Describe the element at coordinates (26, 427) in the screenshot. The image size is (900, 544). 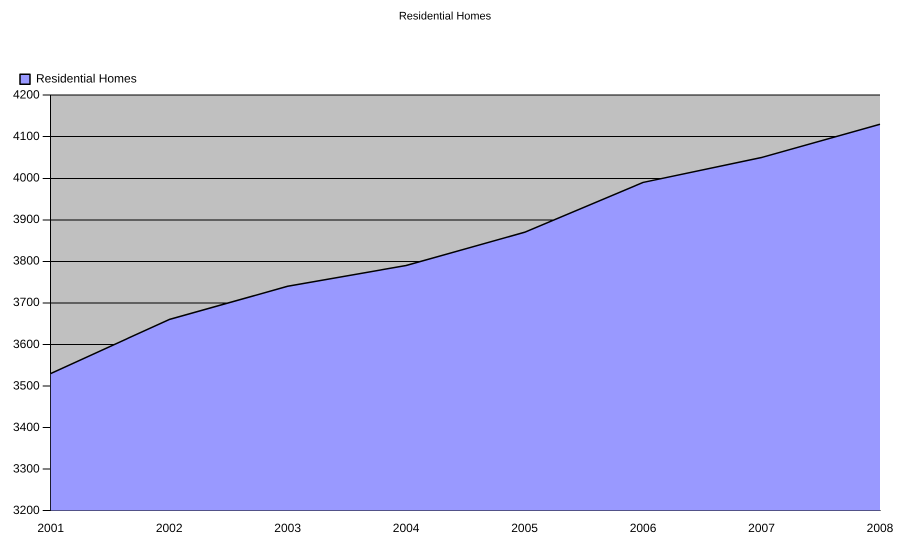
I see `y-tick-label: 3400` at that location.